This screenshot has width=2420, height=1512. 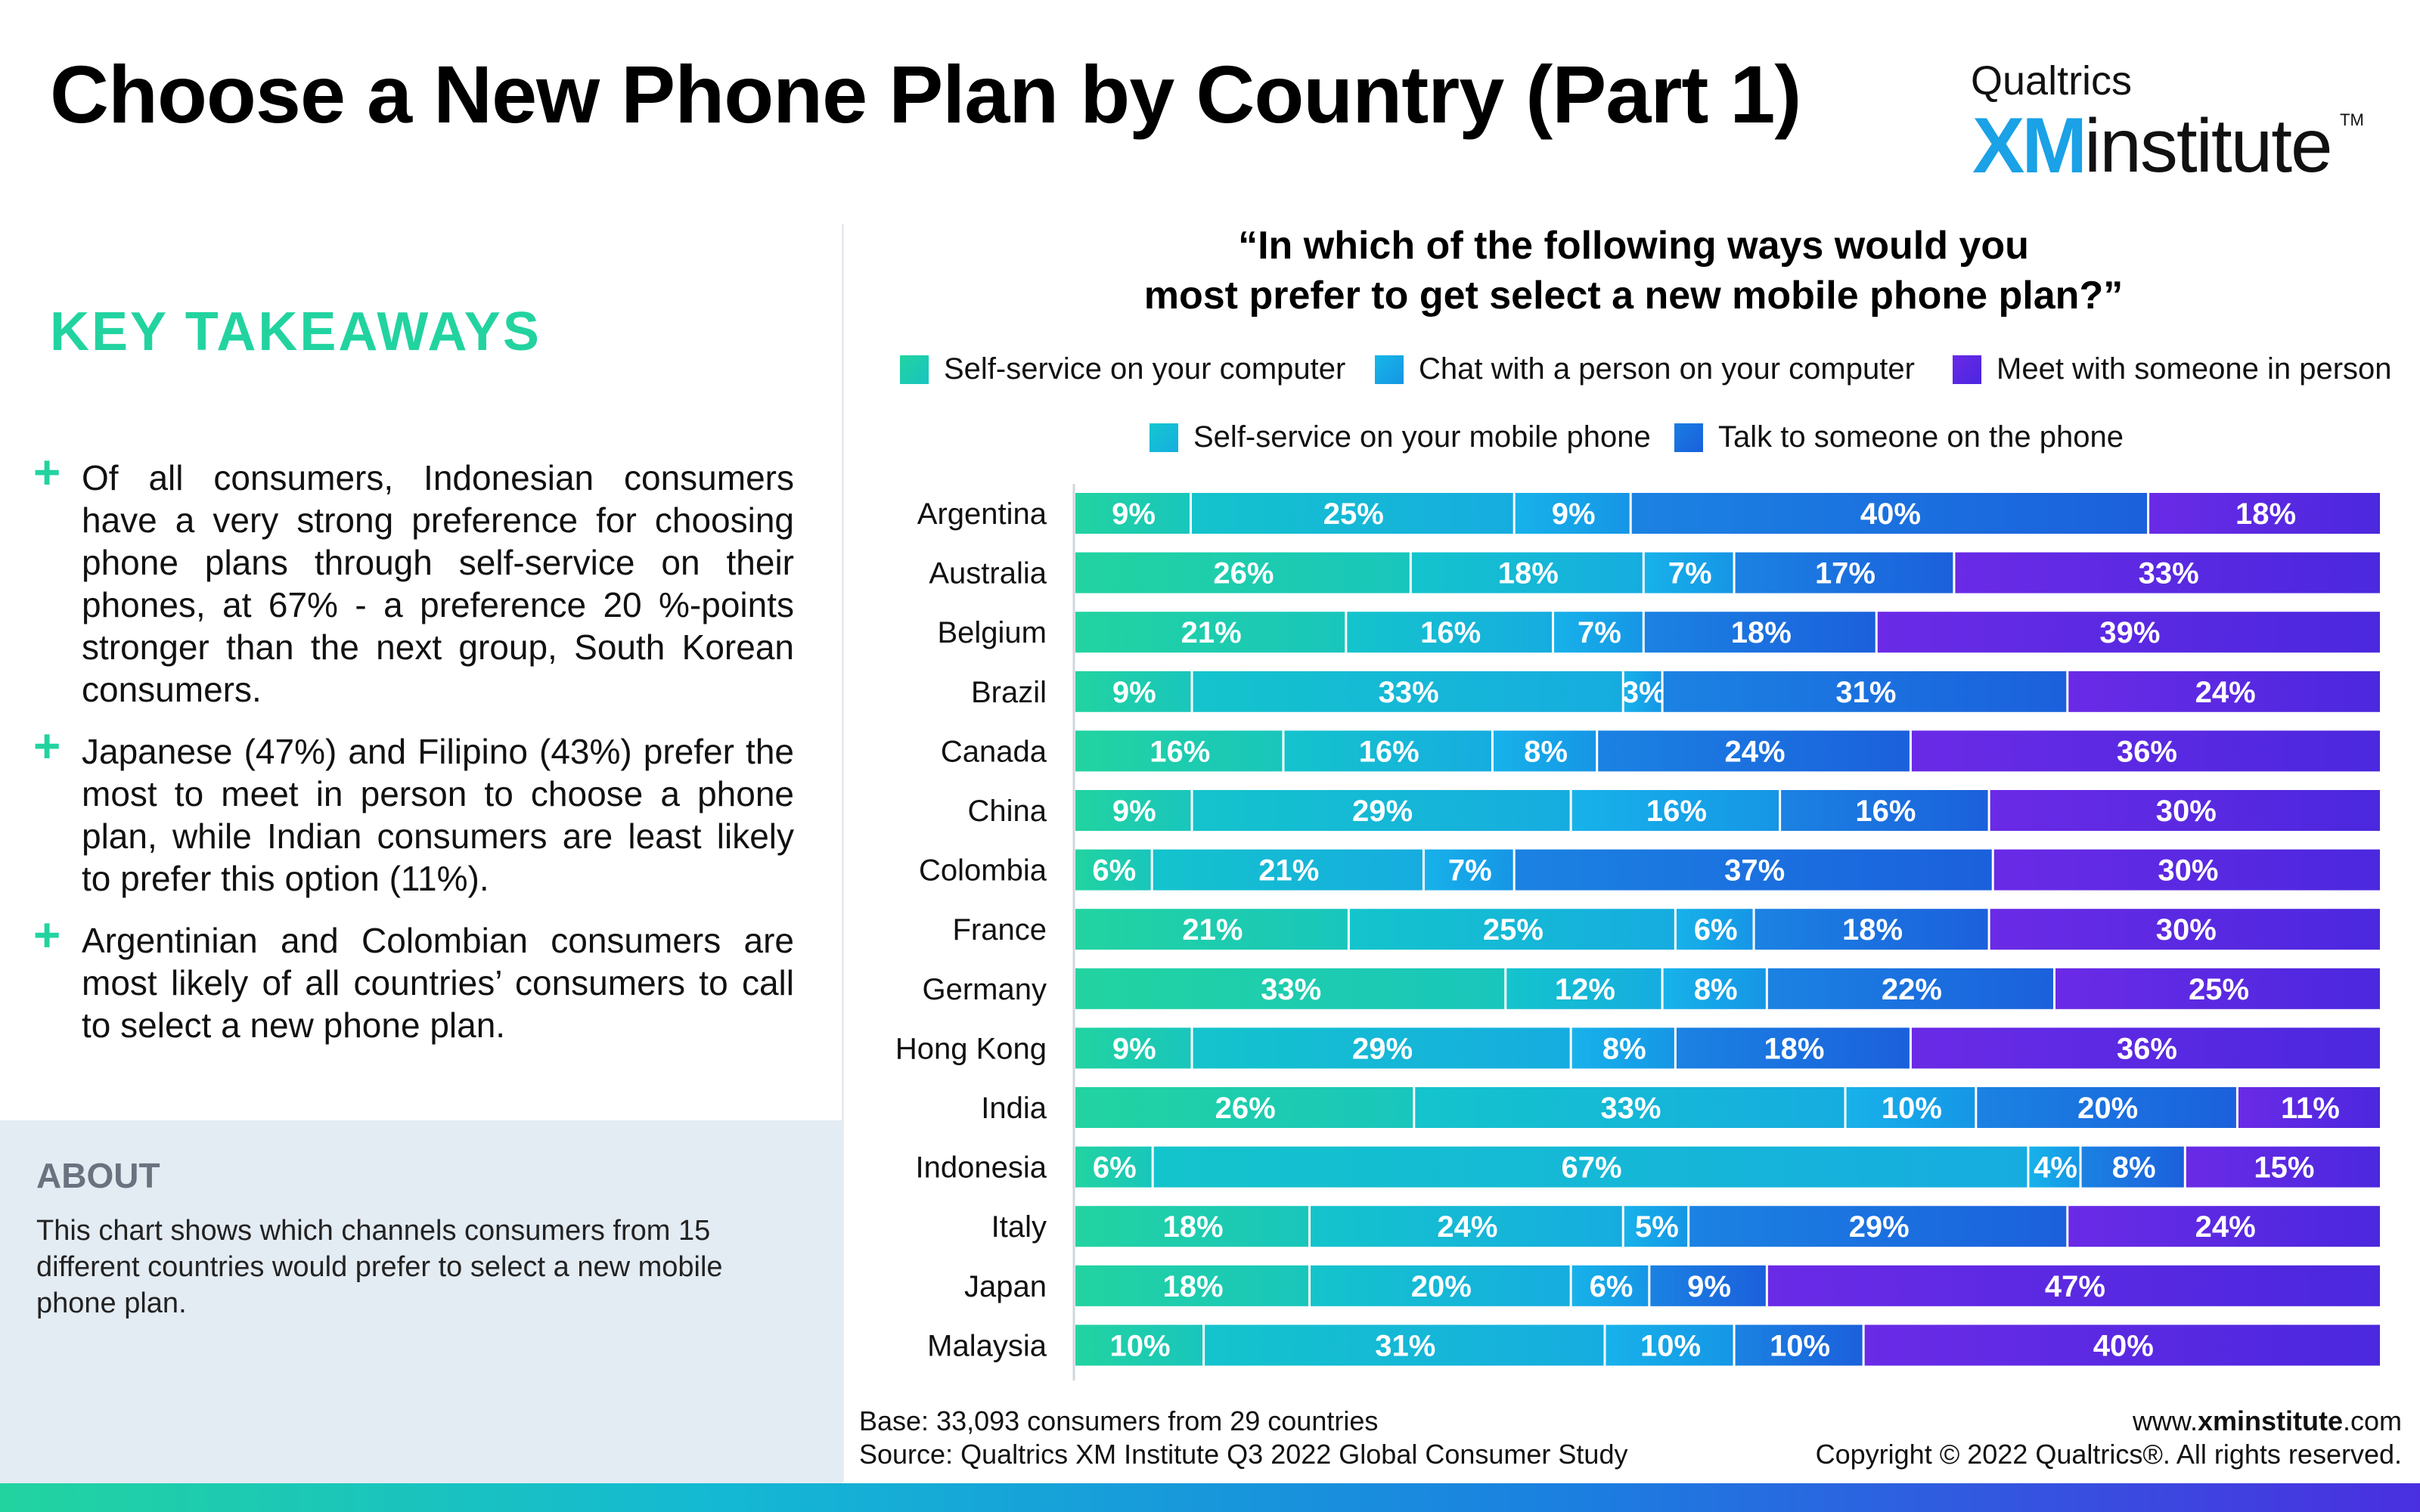 I want to click on website-link: www.xminstitute.com, so click(x=2267, y=1420).